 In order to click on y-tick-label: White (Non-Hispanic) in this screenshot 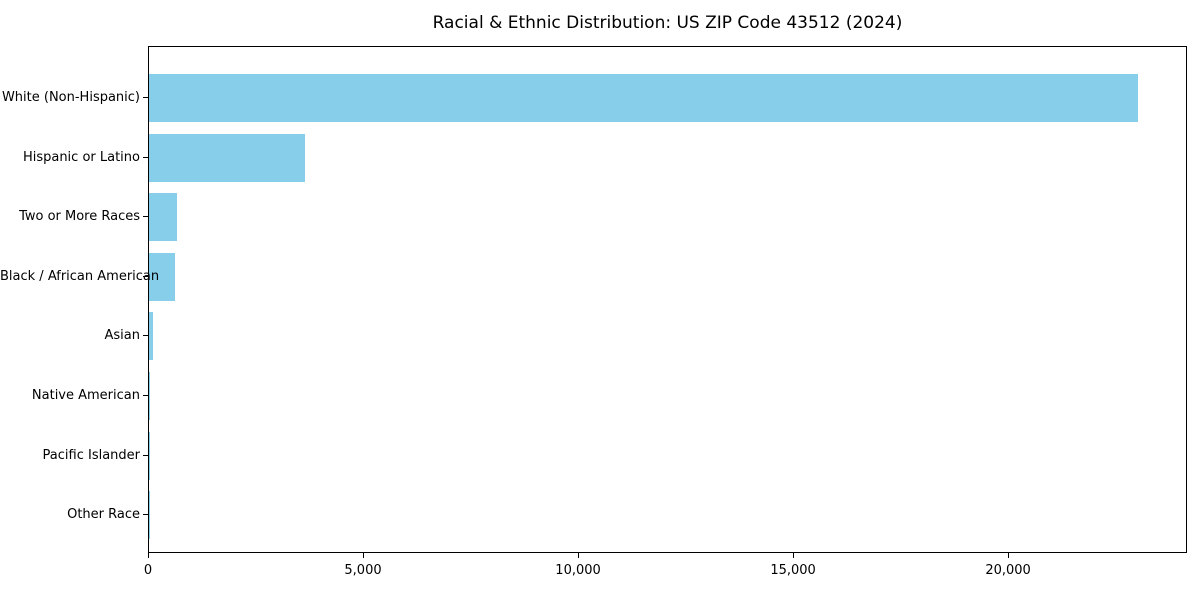, I will do `click(70, 97)`.